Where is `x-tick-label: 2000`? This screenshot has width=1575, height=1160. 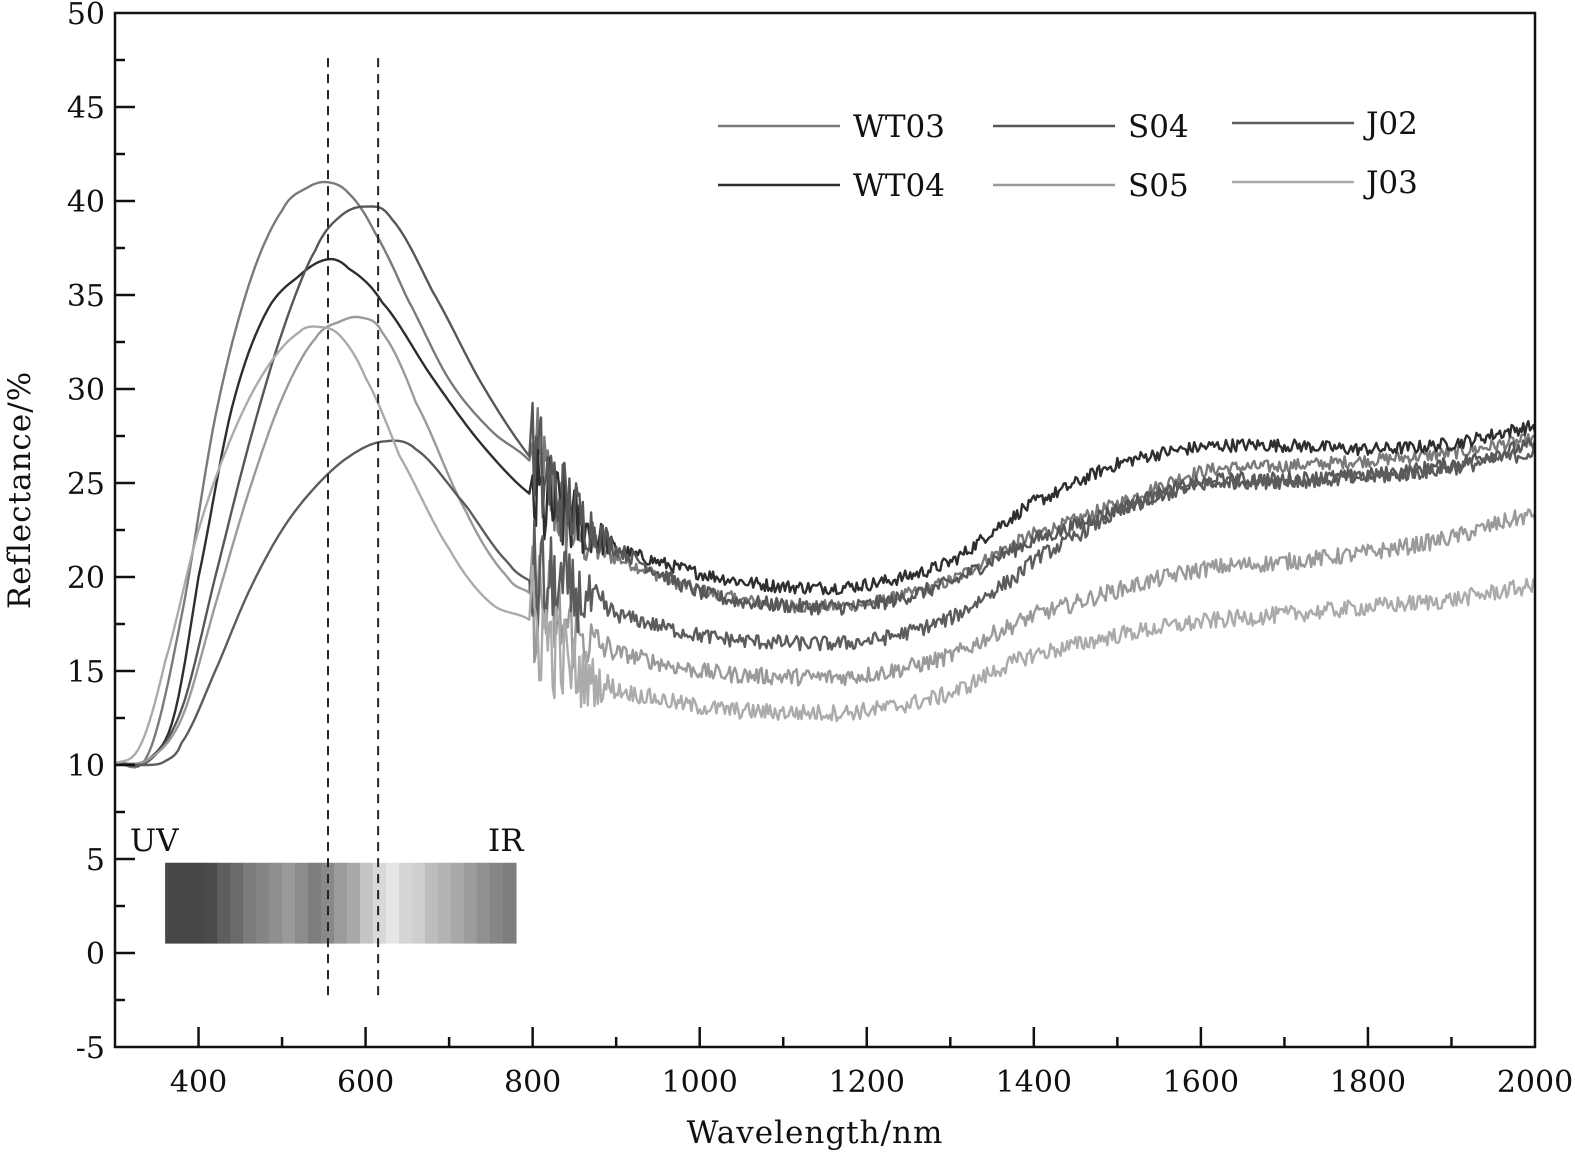
x-tick-label: 2000 is located at coordinates (1535, 1082).